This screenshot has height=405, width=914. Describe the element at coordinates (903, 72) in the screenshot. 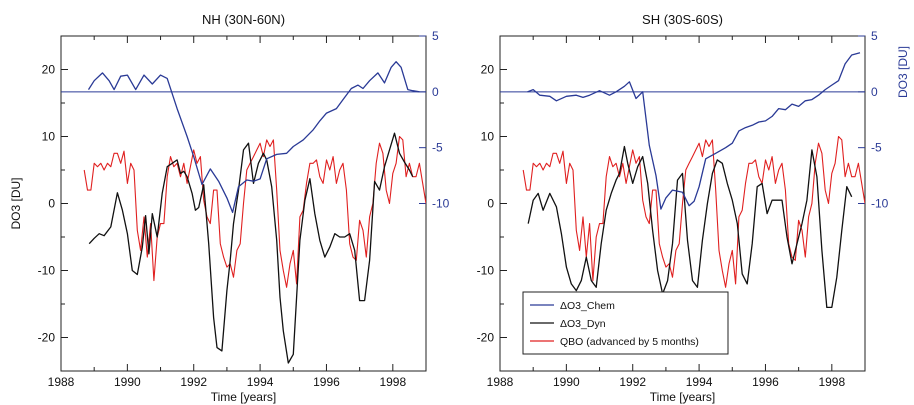

I see `y2-axis-label: DO3 [DU]` at that location.